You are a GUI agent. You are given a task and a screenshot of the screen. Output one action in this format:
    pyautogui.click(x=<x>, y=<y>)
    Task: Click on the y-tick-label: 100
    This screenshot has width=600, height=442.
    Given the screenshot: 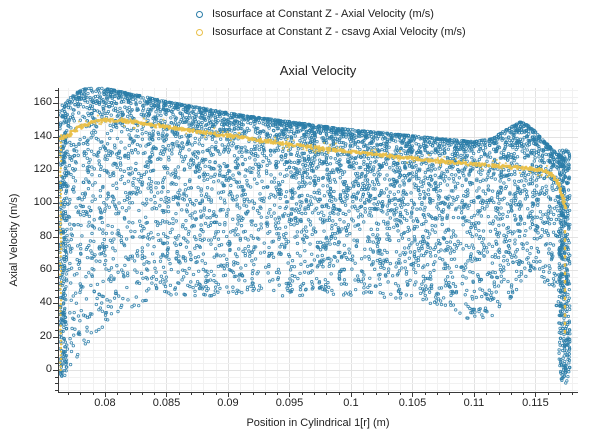 What is the action you would take?
    pyautogui.click(x=42, y=202)
    